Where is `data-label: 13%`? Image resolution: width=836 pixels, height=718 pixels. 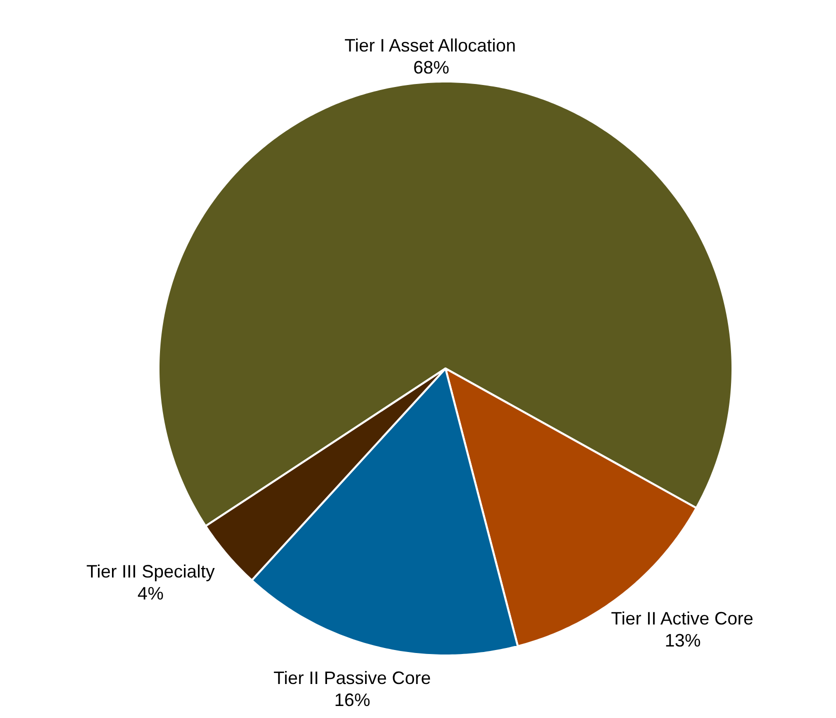
data-label: 13% is located at coordinates (682, 640).